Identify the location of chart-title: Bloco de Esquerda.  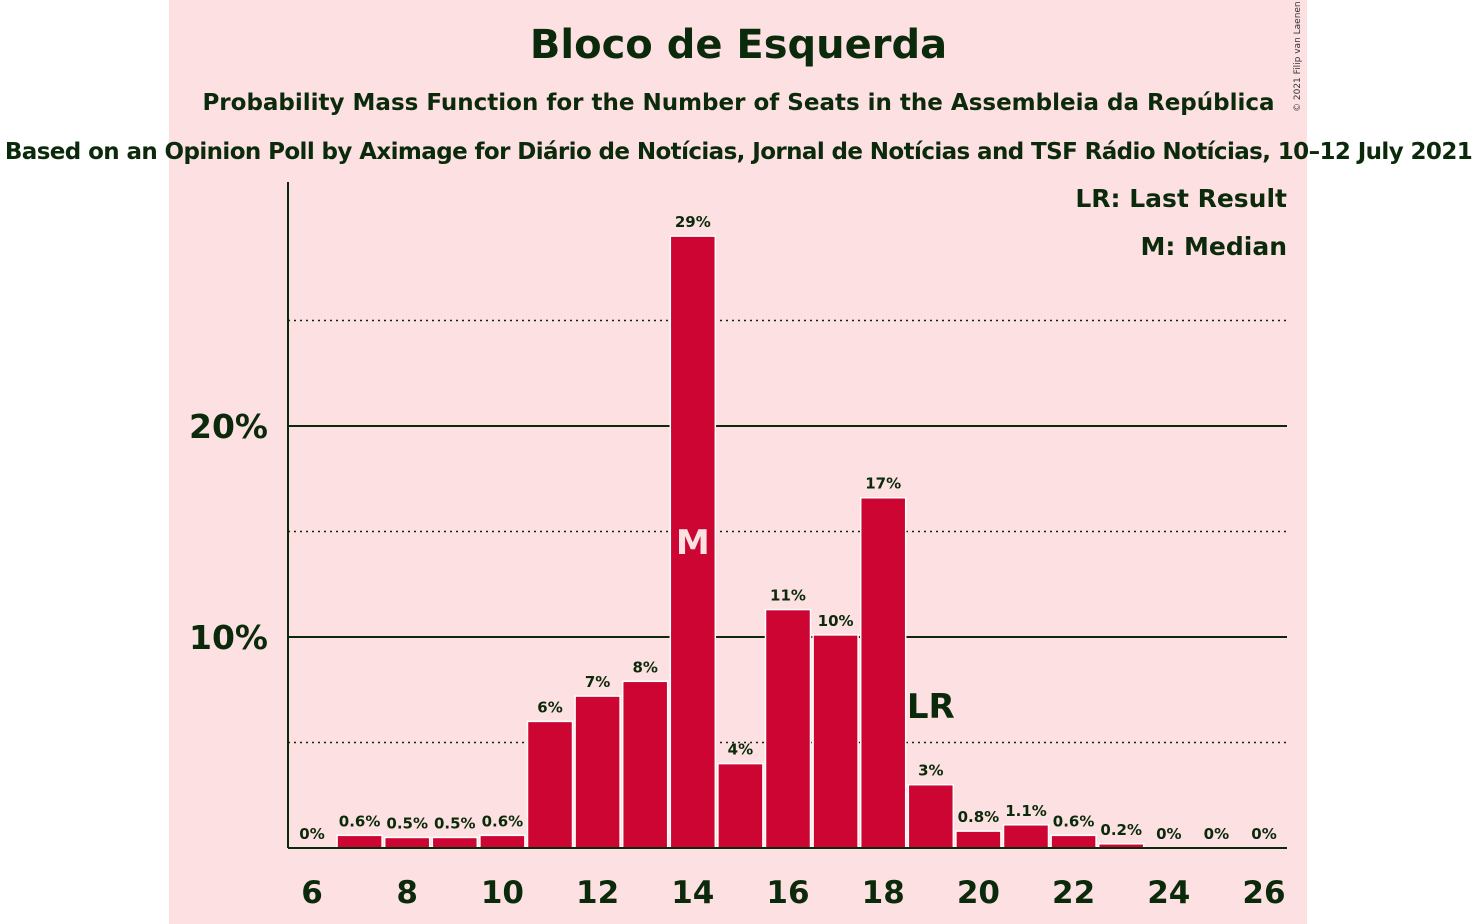
(738, 45).